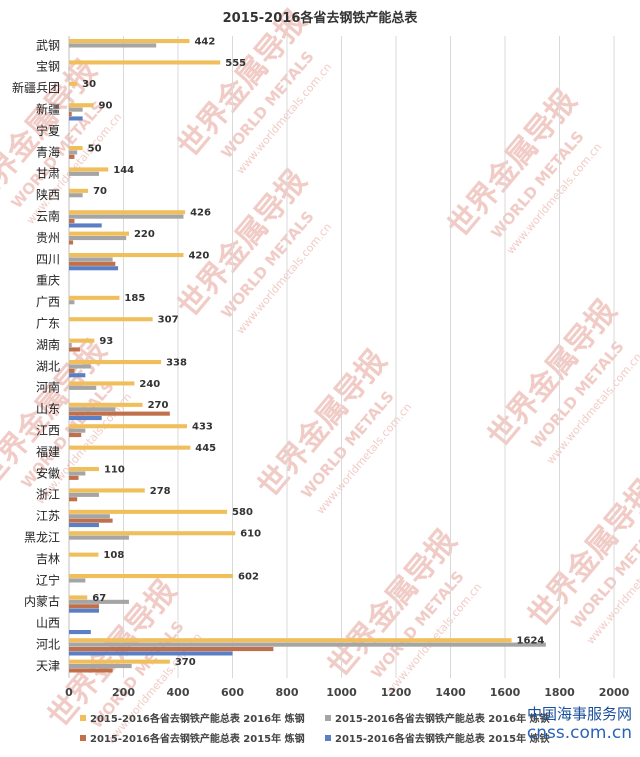 Image resolution: width=640 pixels, height=757 pixels. Describe the element at coordinates (204, 41) in the screenshot. I see `data-label: 442` at that location.